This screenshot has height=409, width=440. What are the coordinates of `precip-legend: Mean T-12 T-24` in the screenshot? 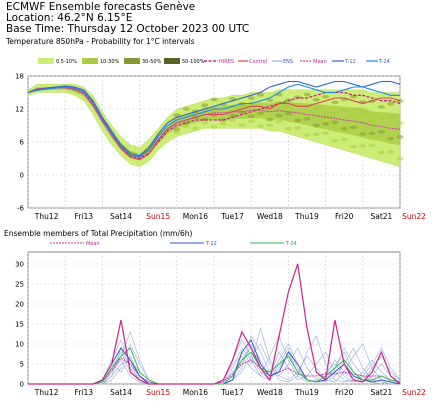 It's located at (173, 244).